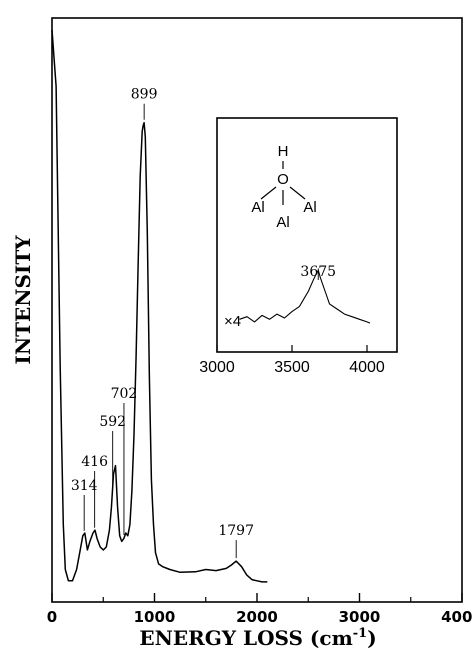 The height and width of the screenshot is (652, 472). I want to click on peak-label: 899, so click(144, 95).